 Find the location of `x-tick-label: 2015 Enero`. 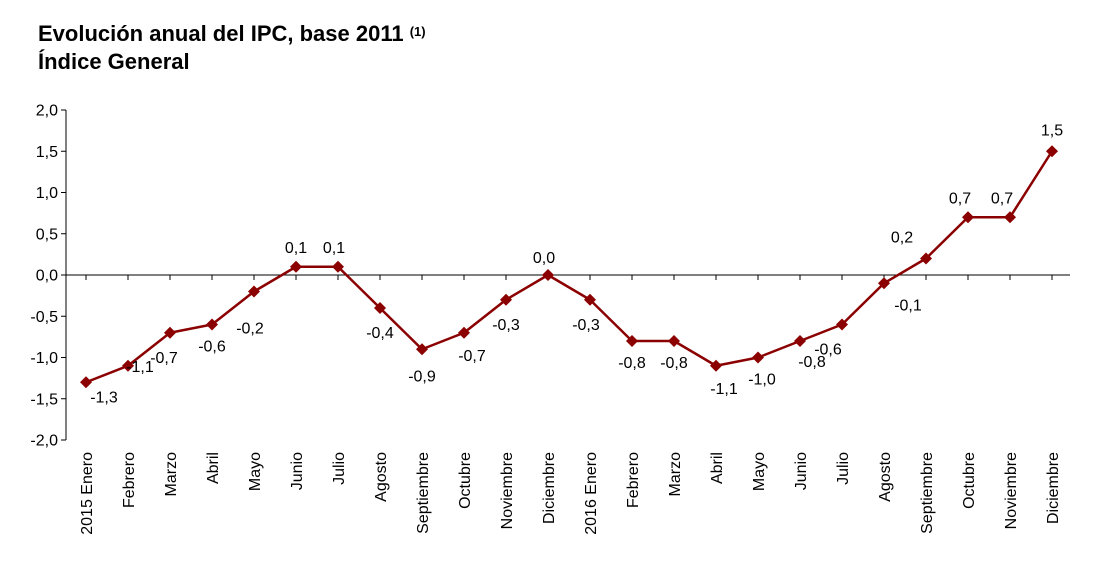

x-tick-label: 2015 Enero is located at coordinates (87, 493).